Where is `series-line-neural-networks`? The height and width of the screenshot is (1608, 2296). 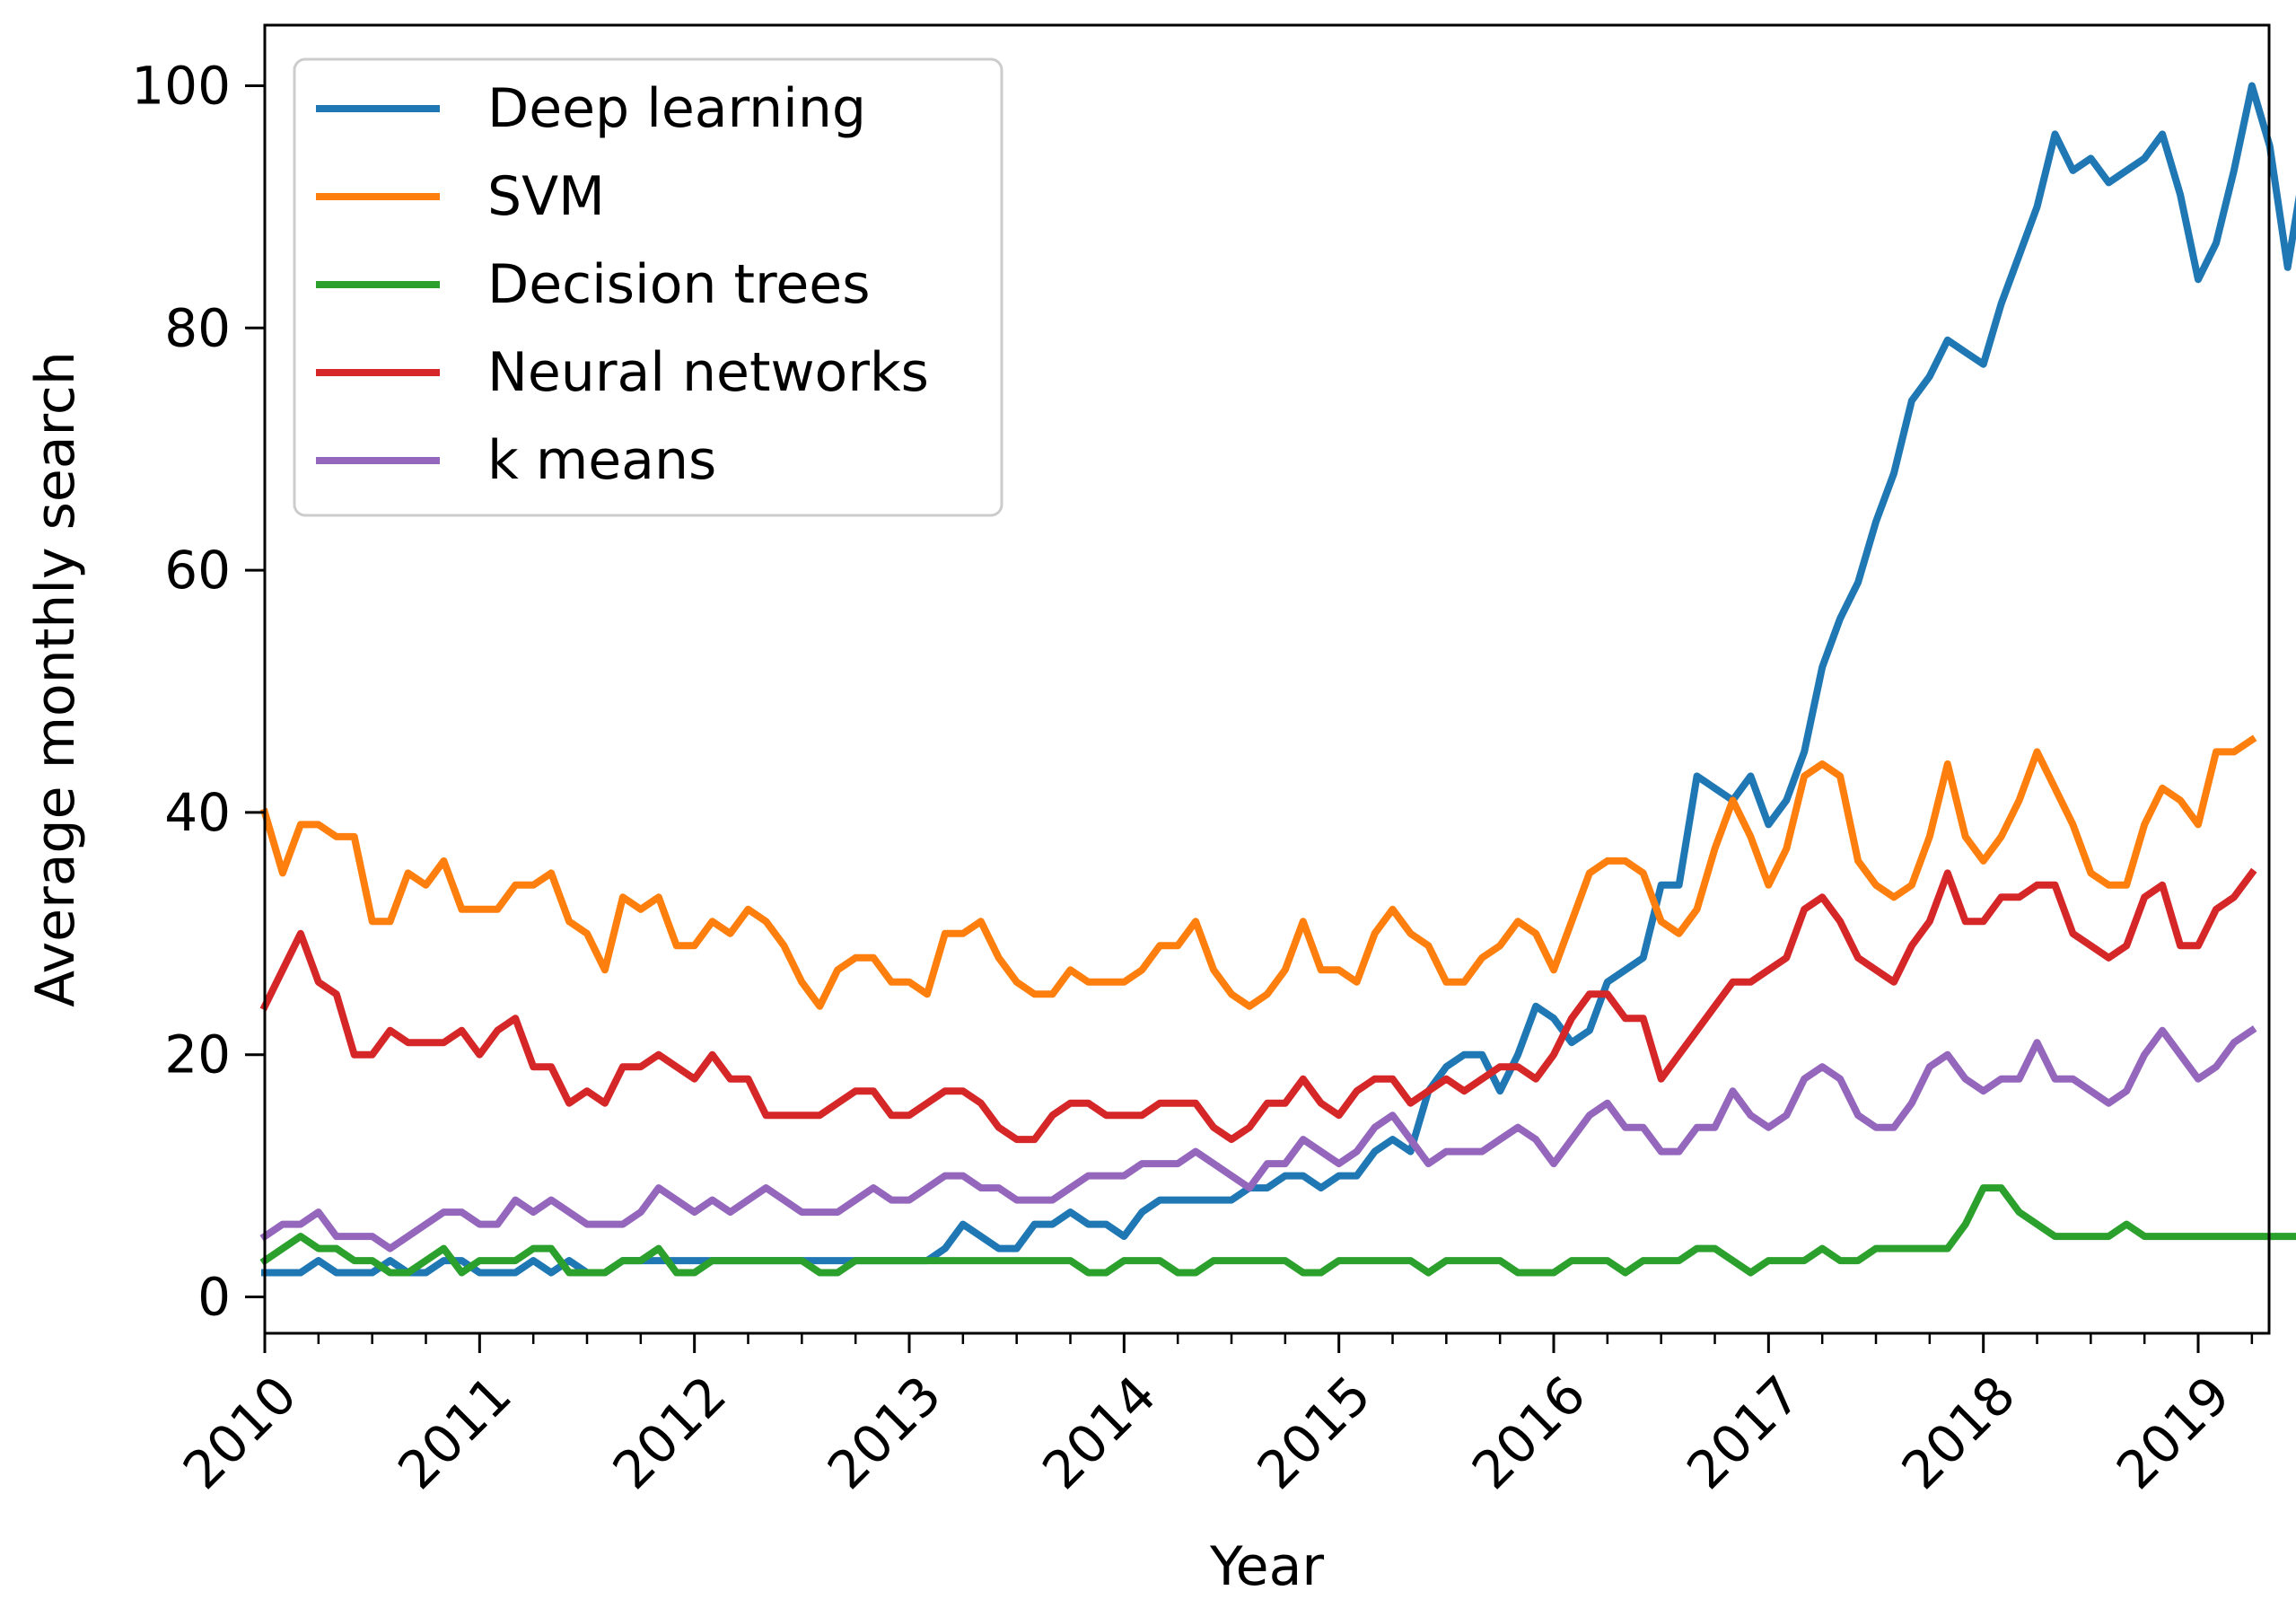 series-line-neural-networks is located at coordinates (1258, 1005).